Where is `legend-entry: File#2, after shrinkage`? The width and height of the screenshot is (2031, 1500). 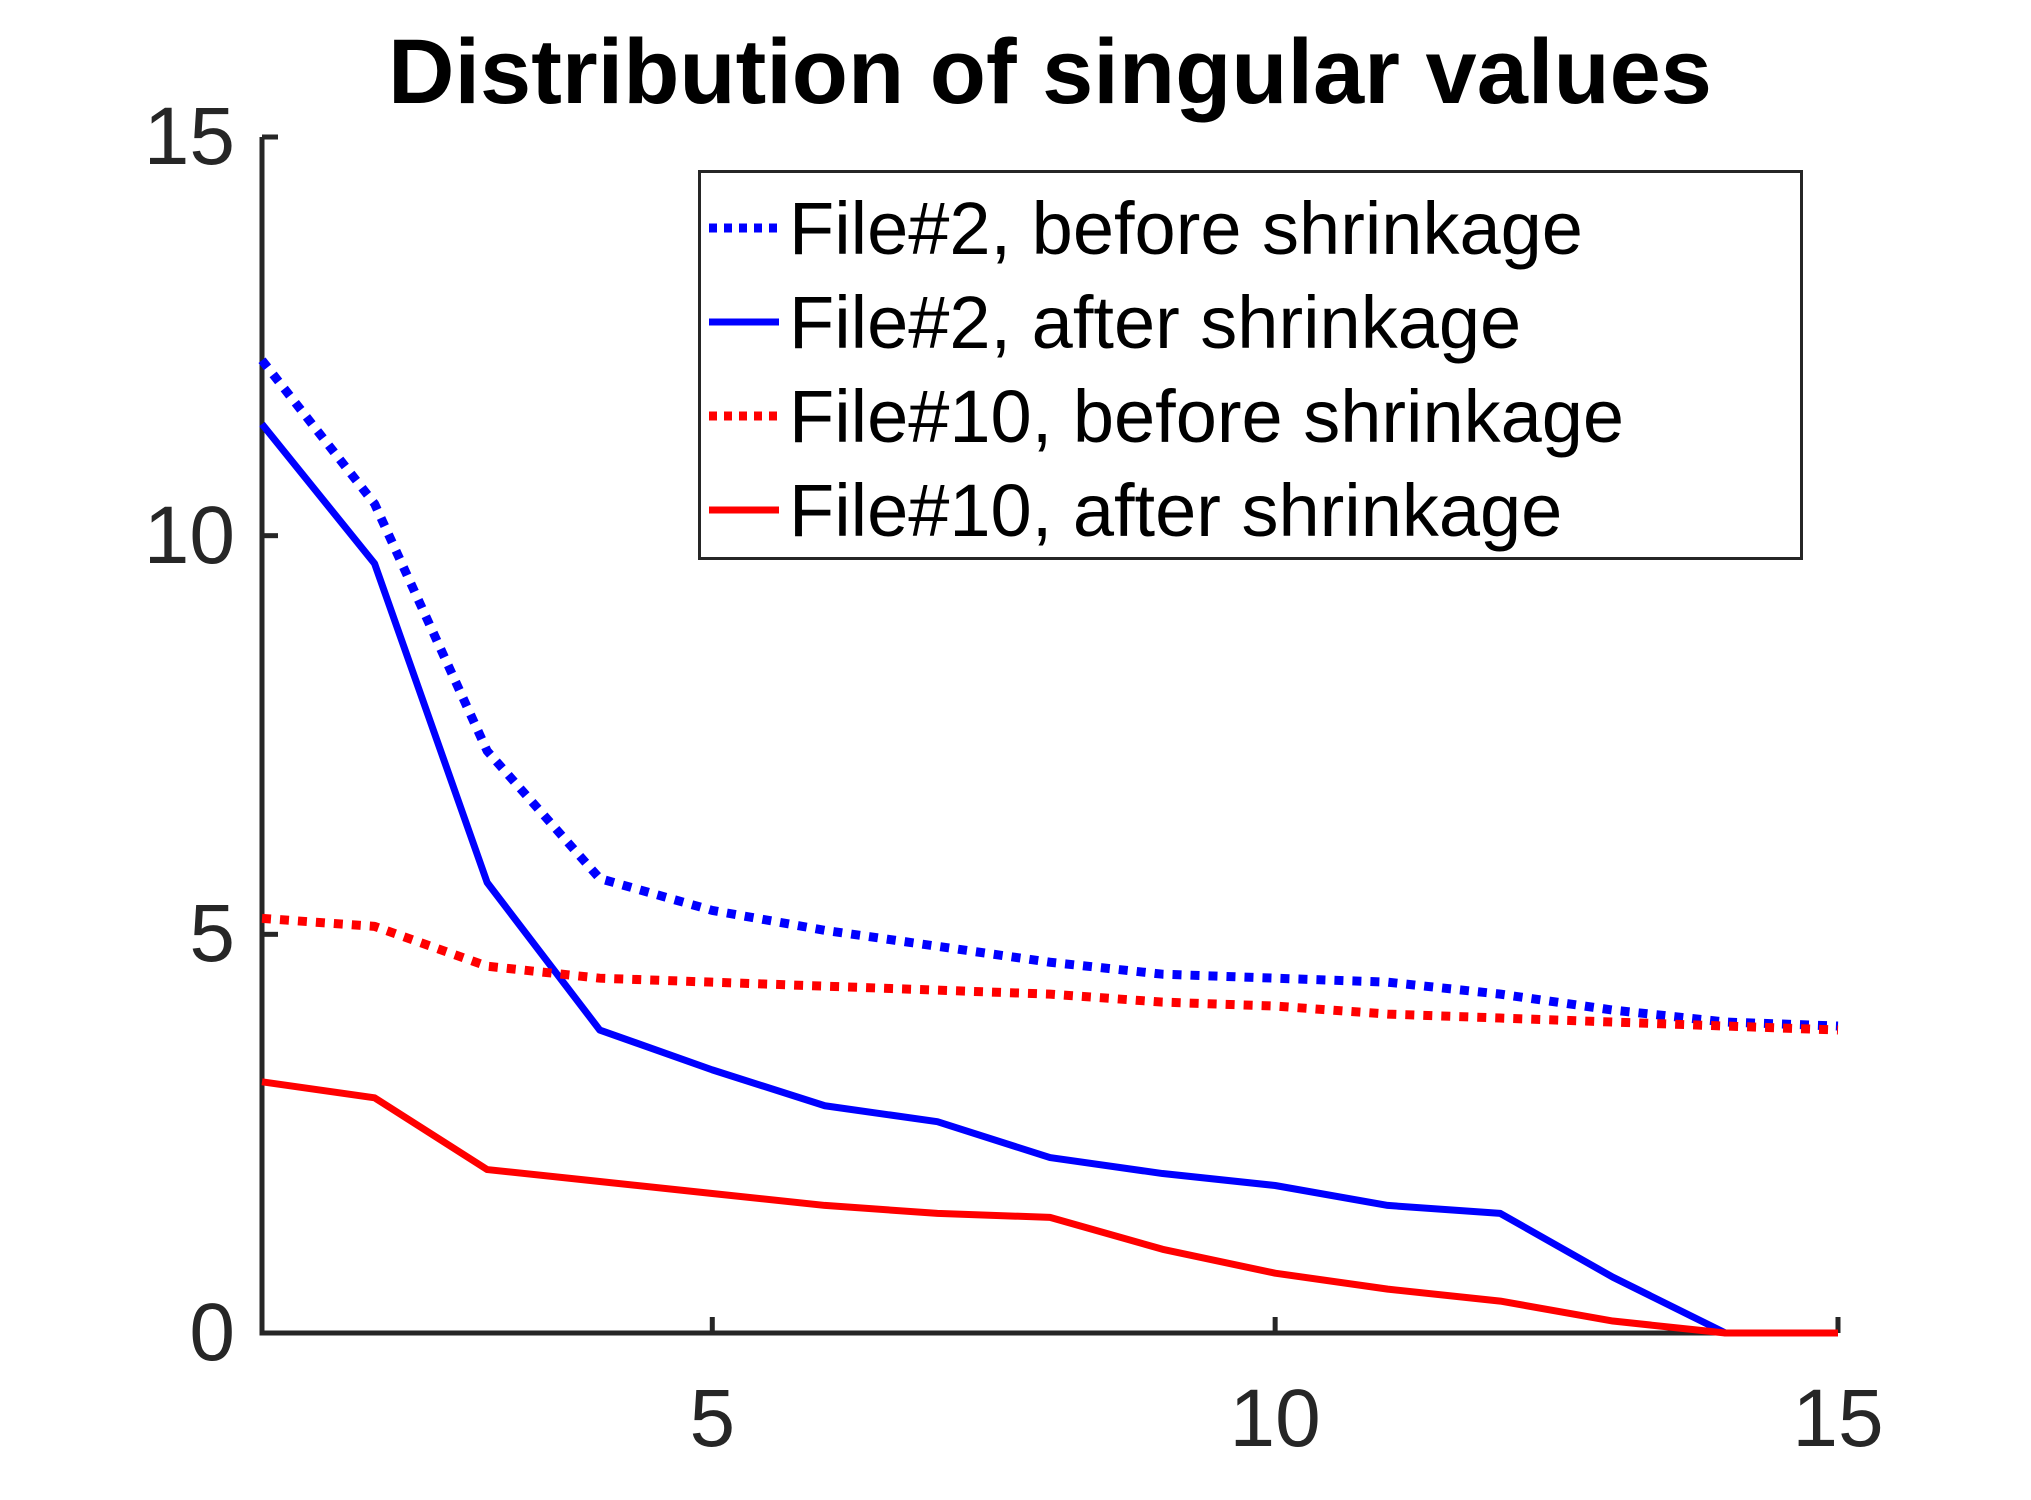 legend-entry: File#2, after shrinkage is located at coordinates (1250, 322).